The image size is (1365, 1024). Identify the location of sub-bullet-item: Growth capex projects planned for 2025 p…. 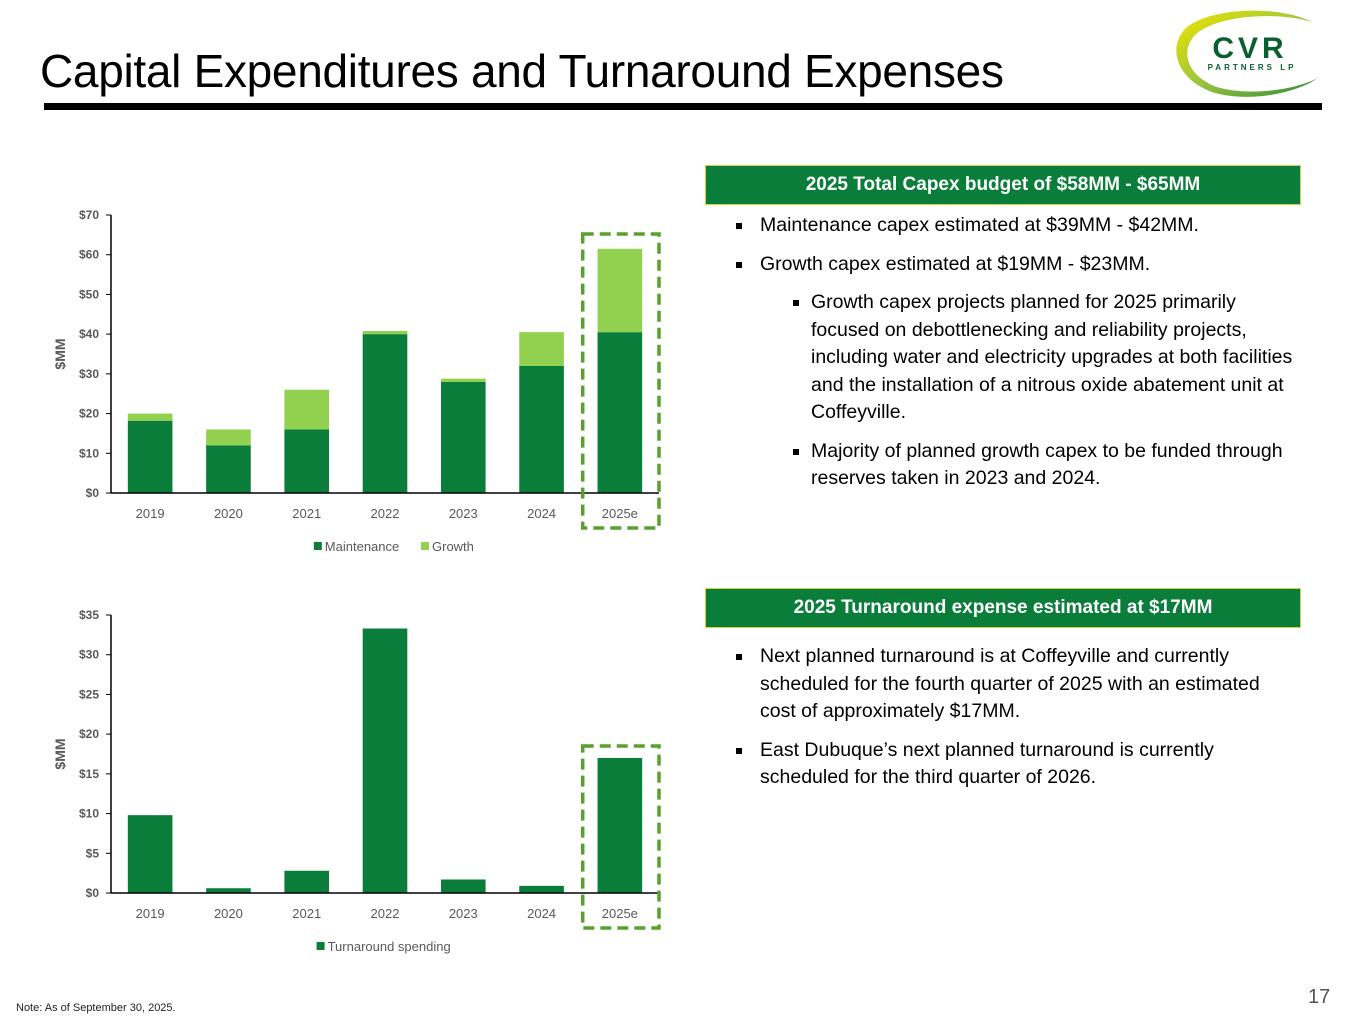
(1010, 358).